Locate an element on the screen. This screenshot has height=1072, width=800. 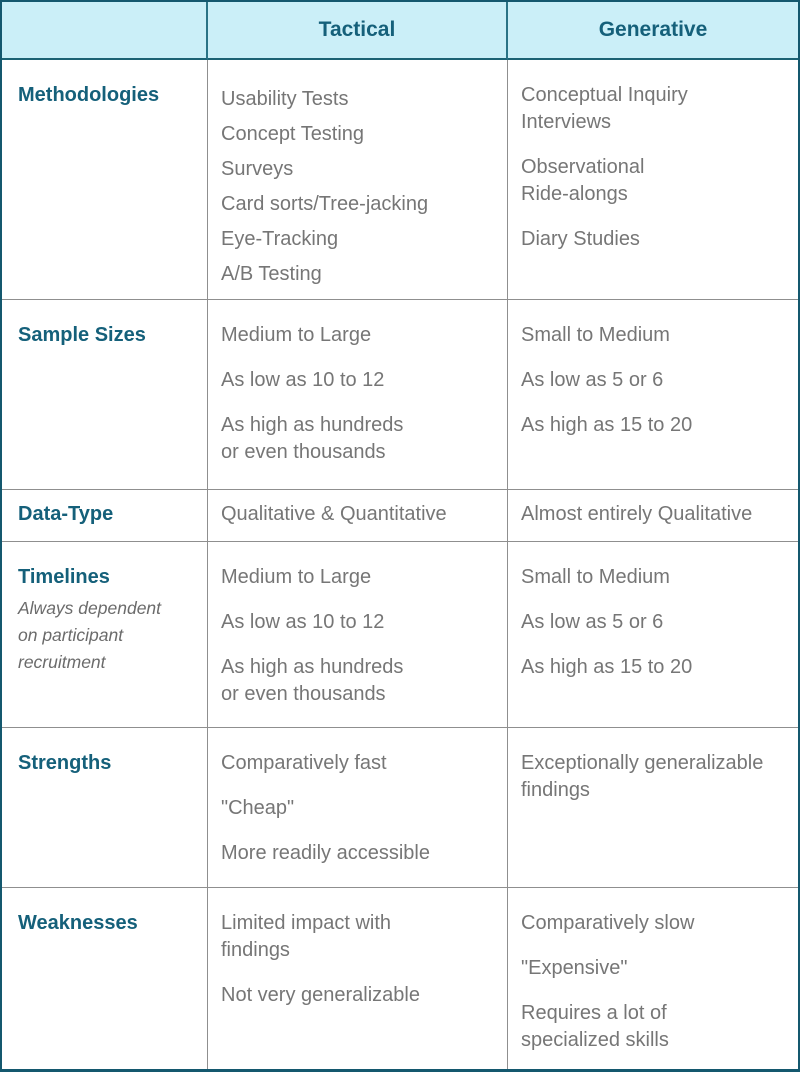
row-label: Weaknesses is located at coordinates (78, 923).